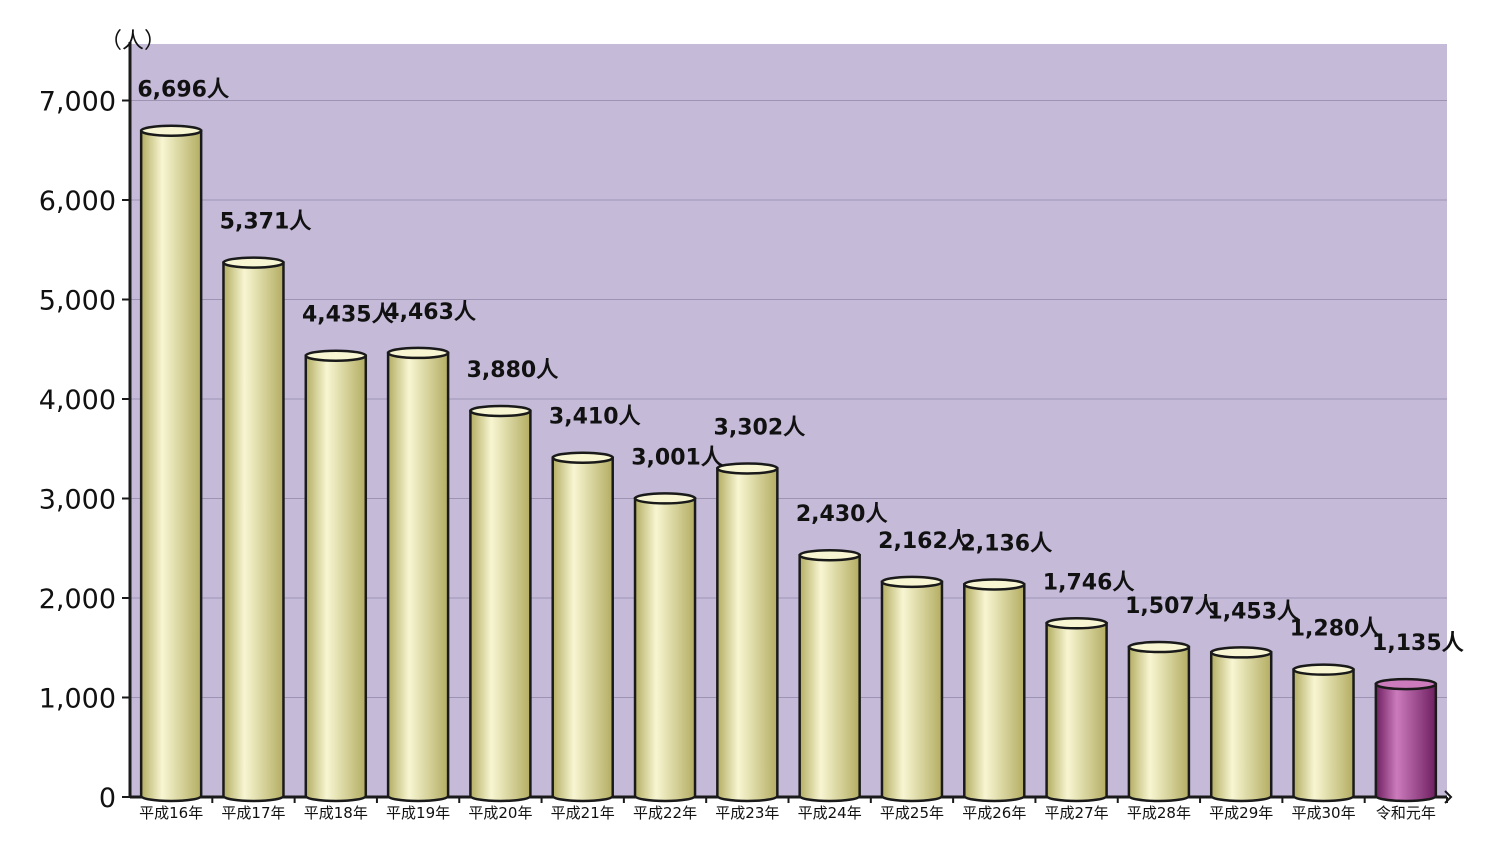 The image size is (1500, 865). Describe the element at coordinates (500, 813) in the screenshot. I see `x-tick-label: 平成20年` at that location.